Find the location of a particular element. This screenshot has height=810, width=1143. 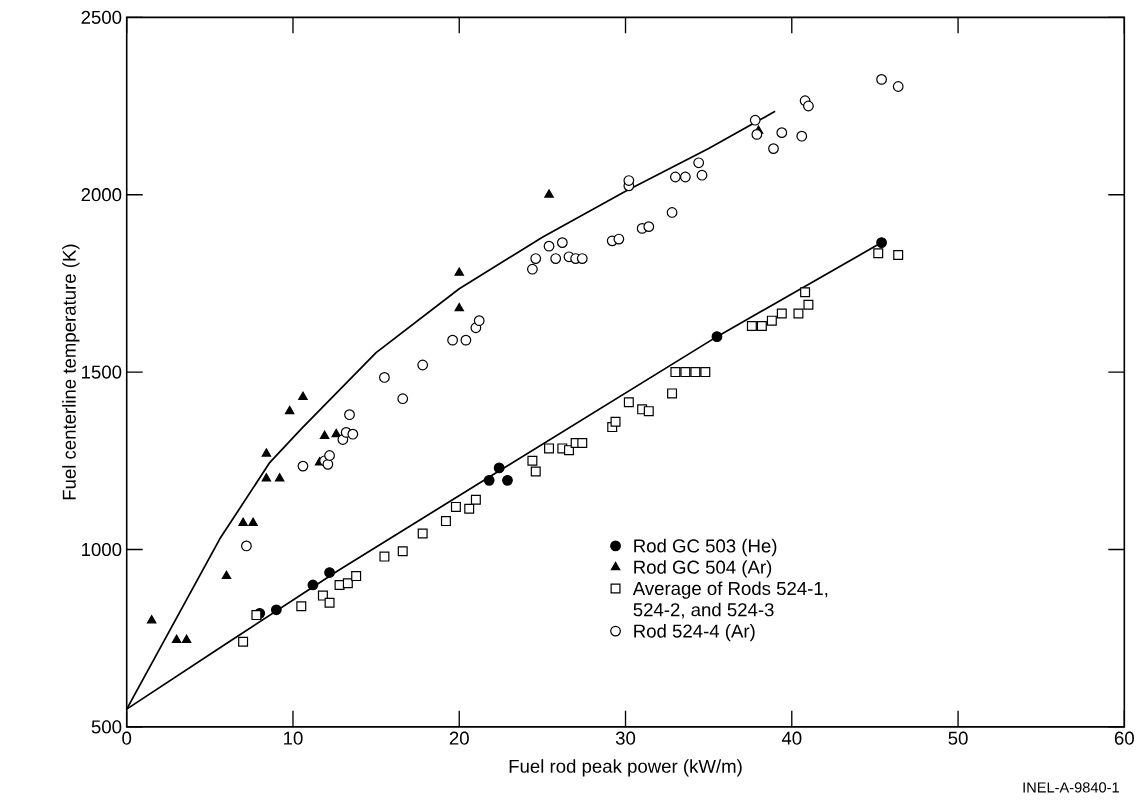

x-tick-label: 40 is located at coordinates (791, 738).